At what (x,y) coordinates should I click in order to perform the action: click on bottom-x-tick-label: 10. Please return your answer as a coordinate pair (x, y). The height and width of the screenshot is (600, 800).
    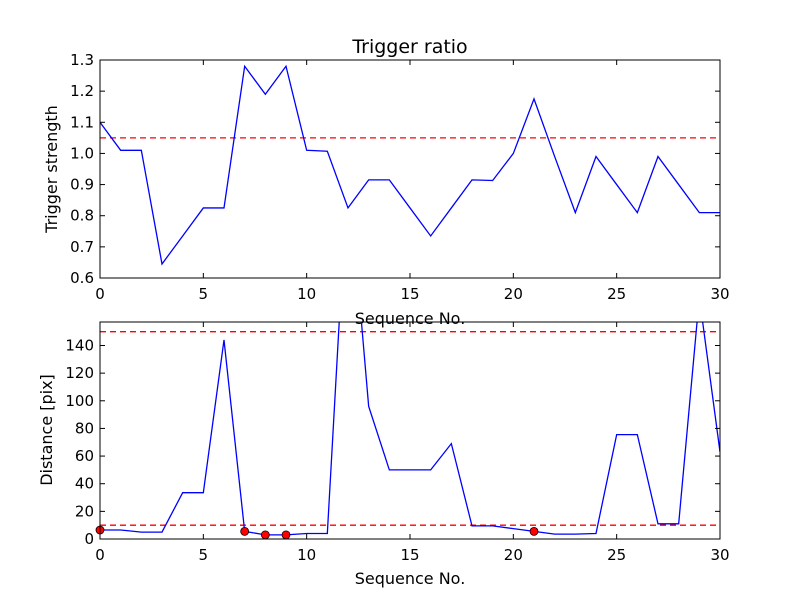
    Looking at the image, I should click on (306, 555).